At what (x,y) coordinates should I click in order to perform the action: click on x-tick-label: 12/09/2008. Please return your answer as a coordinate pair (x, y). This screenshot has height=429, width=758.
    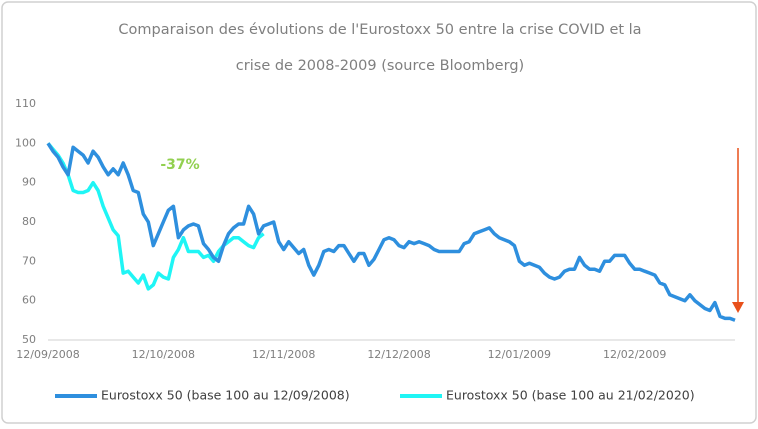
    Looking at the image, I should click on (47, 354).